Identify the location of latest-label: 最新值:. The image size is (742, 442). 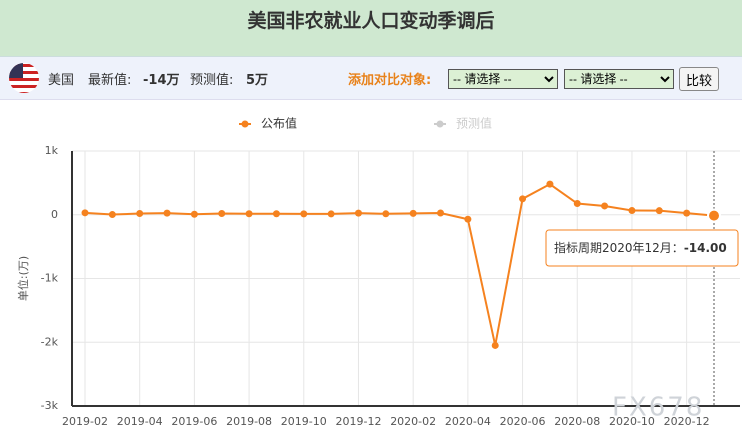
(110, 80).